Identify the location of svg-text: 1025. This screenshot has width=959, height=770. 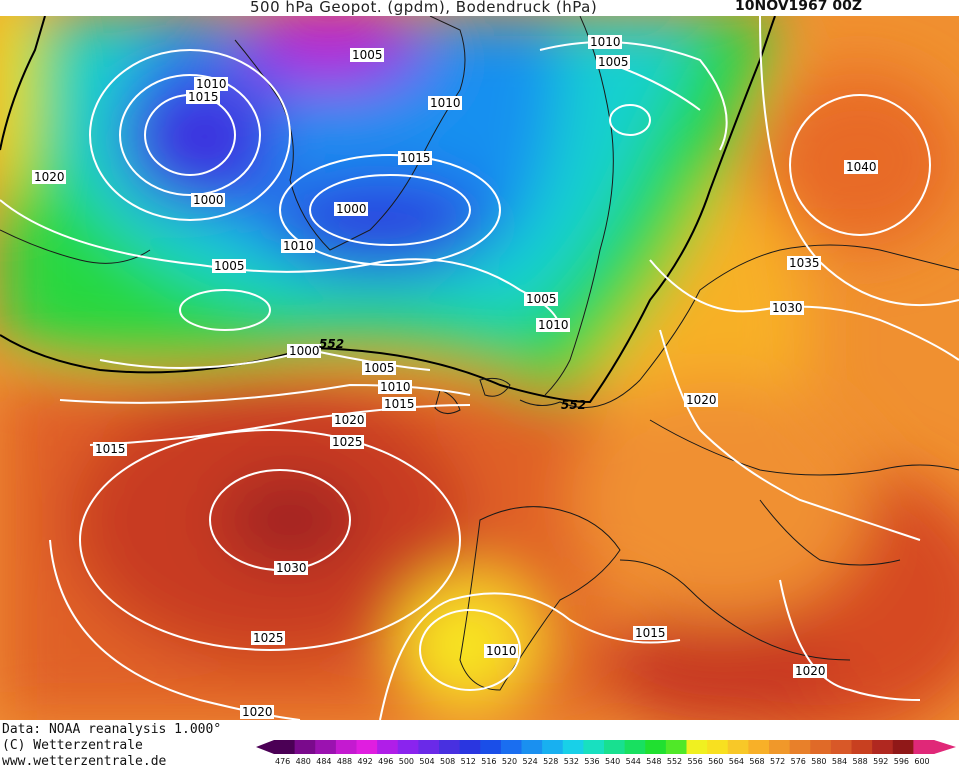
(268, 638).